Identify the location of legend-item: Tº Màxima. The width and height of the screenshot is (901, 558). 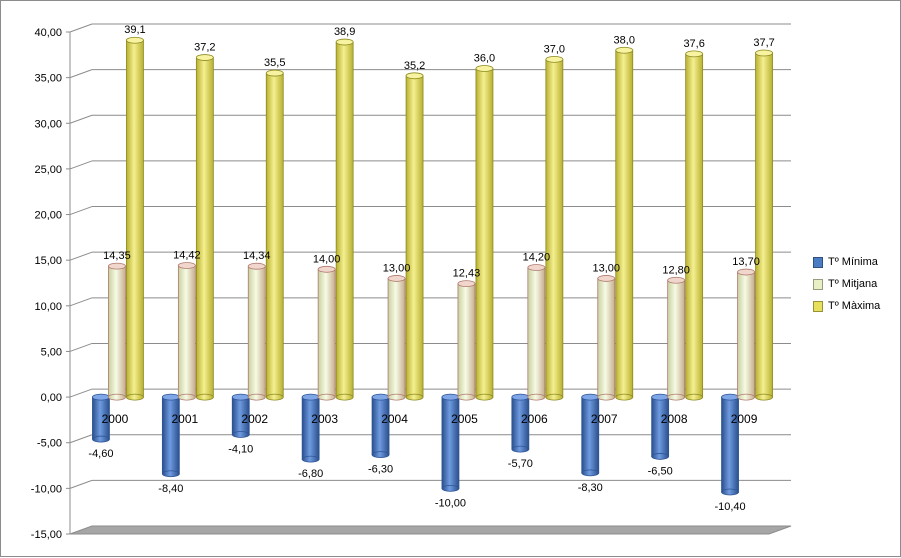
(846, 306).